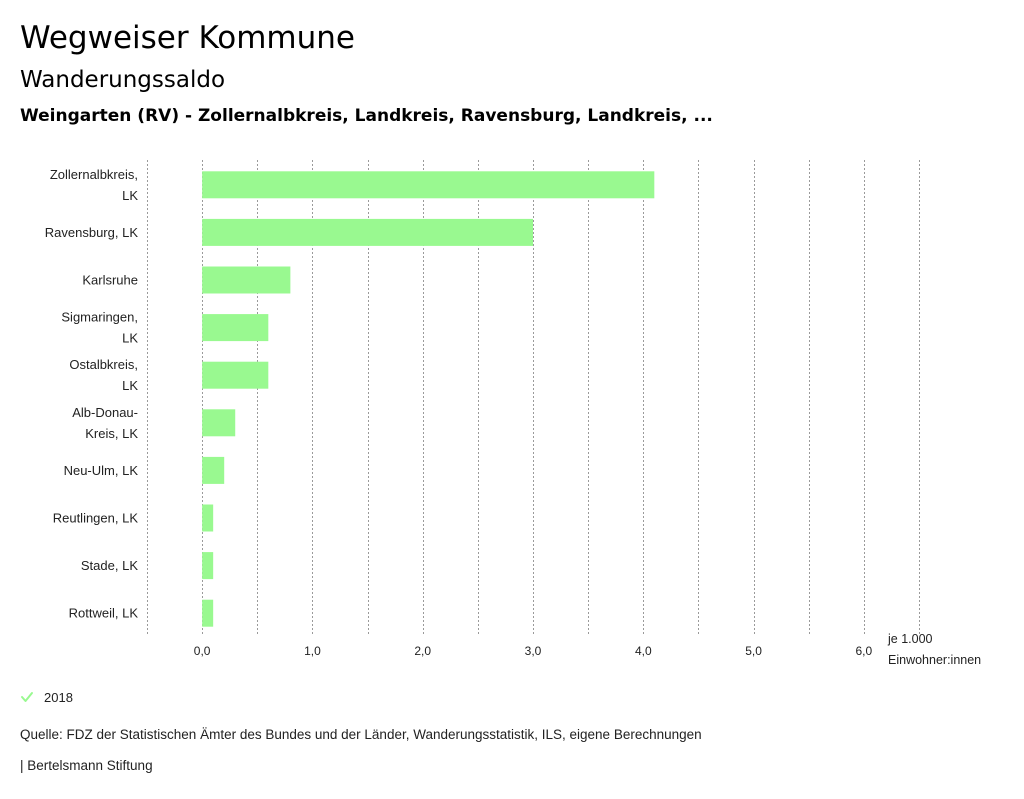  What do you see at coordinates (92, 232) in the screenshot?
I see `category-label: Ravensburg, LK` at bounding box center [92, 232].